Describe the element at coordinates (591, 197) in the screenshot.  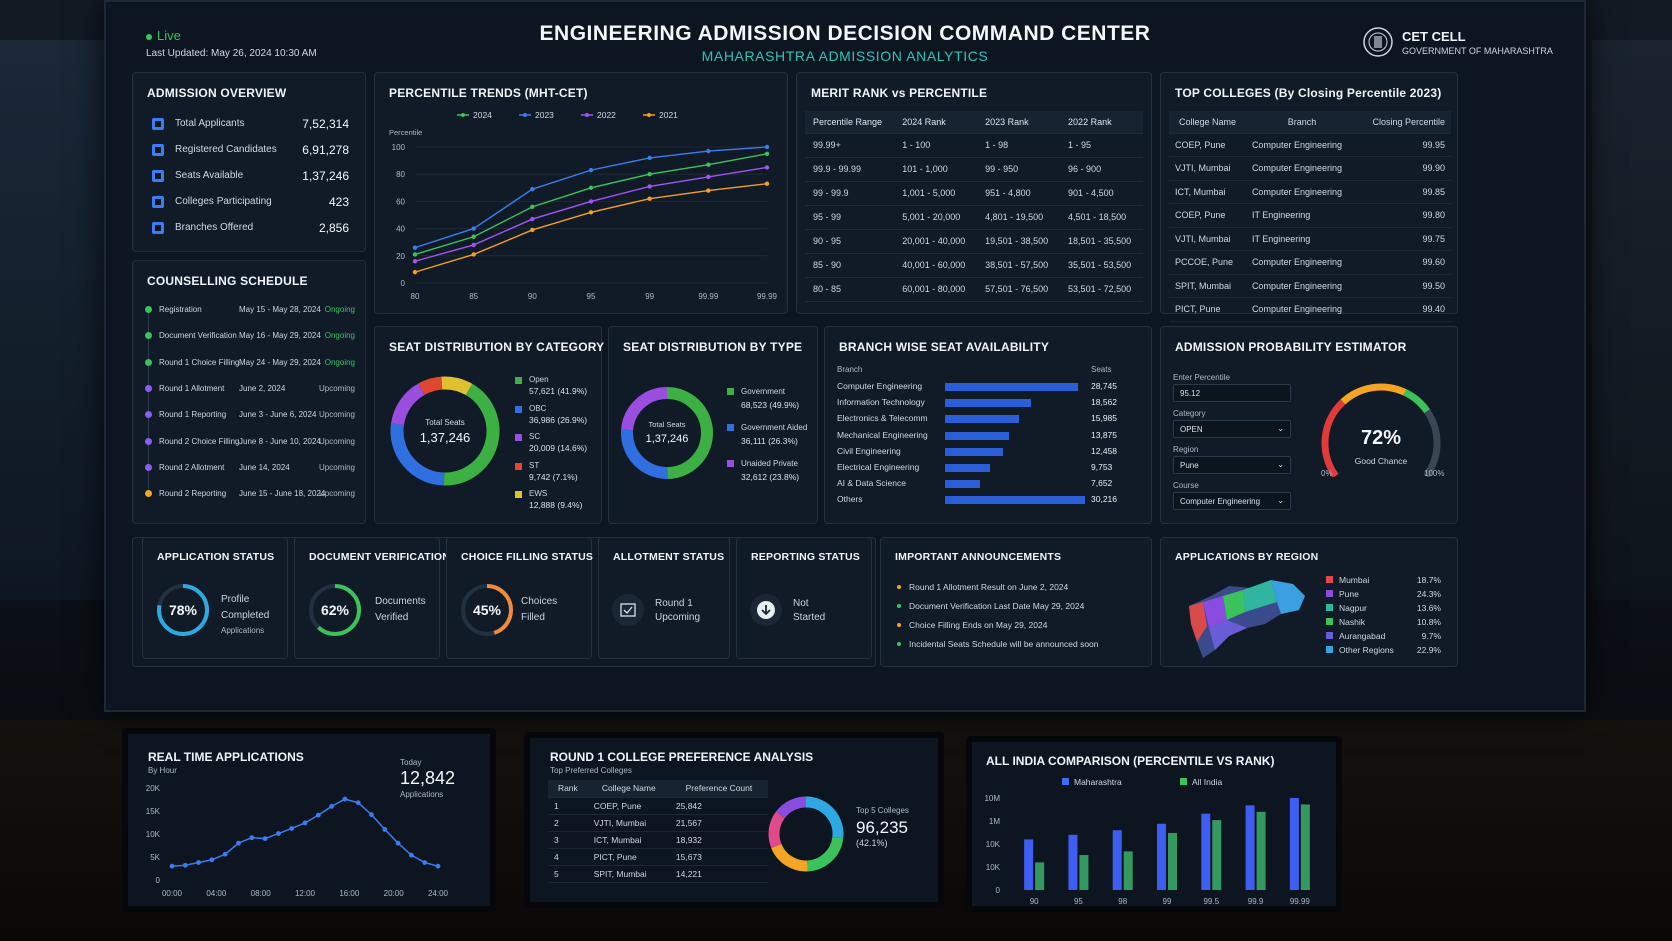
I see `series-line-2023` at that location.